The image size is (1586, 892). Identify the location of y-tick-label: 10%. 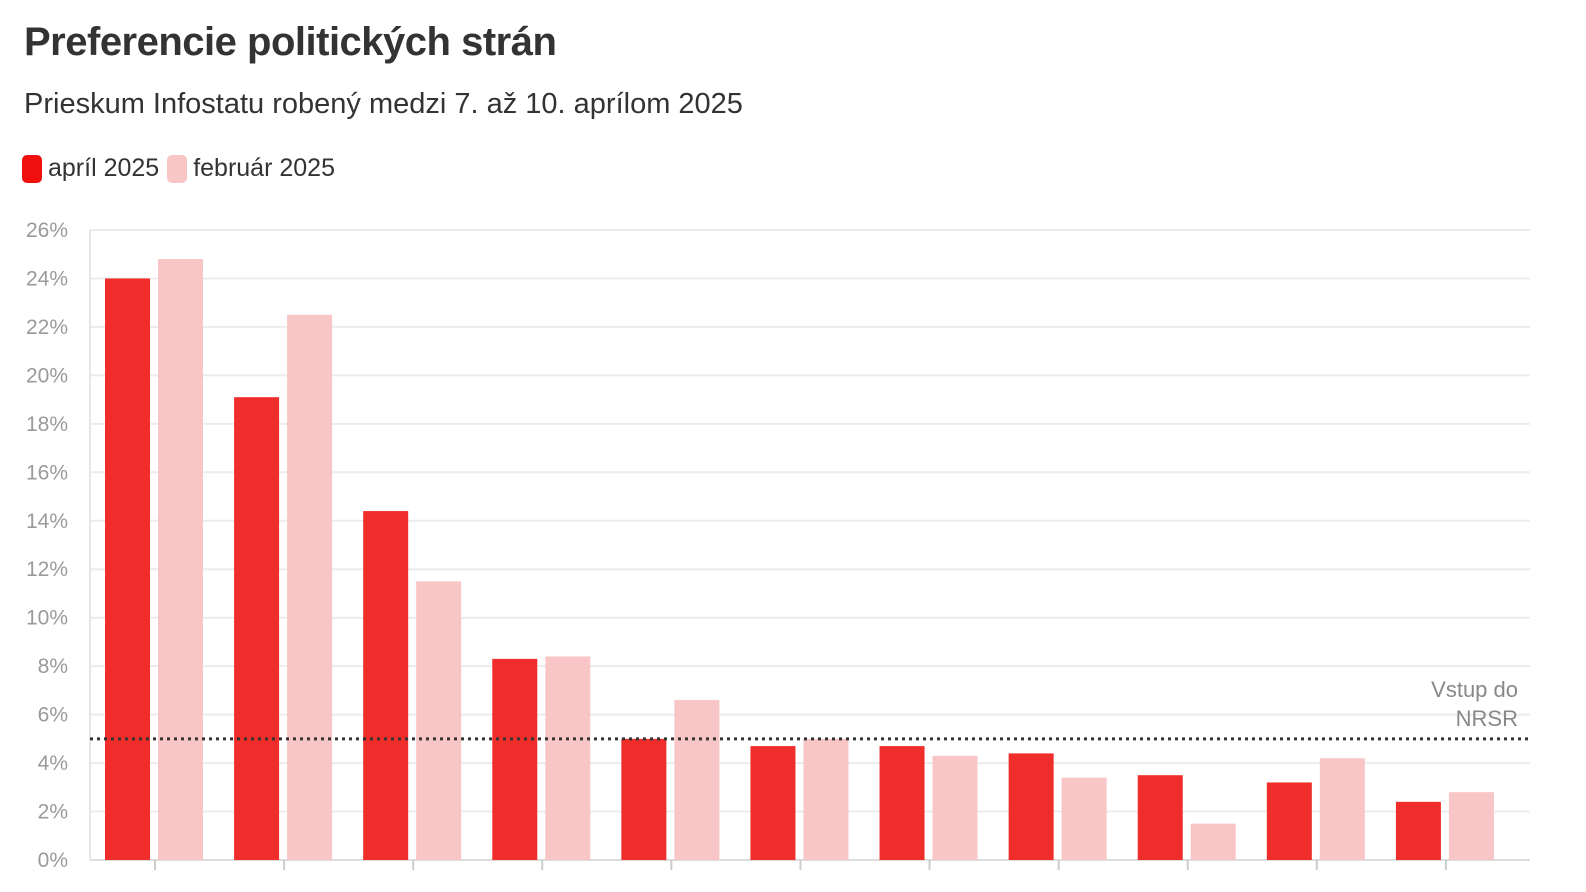
(47, 618).